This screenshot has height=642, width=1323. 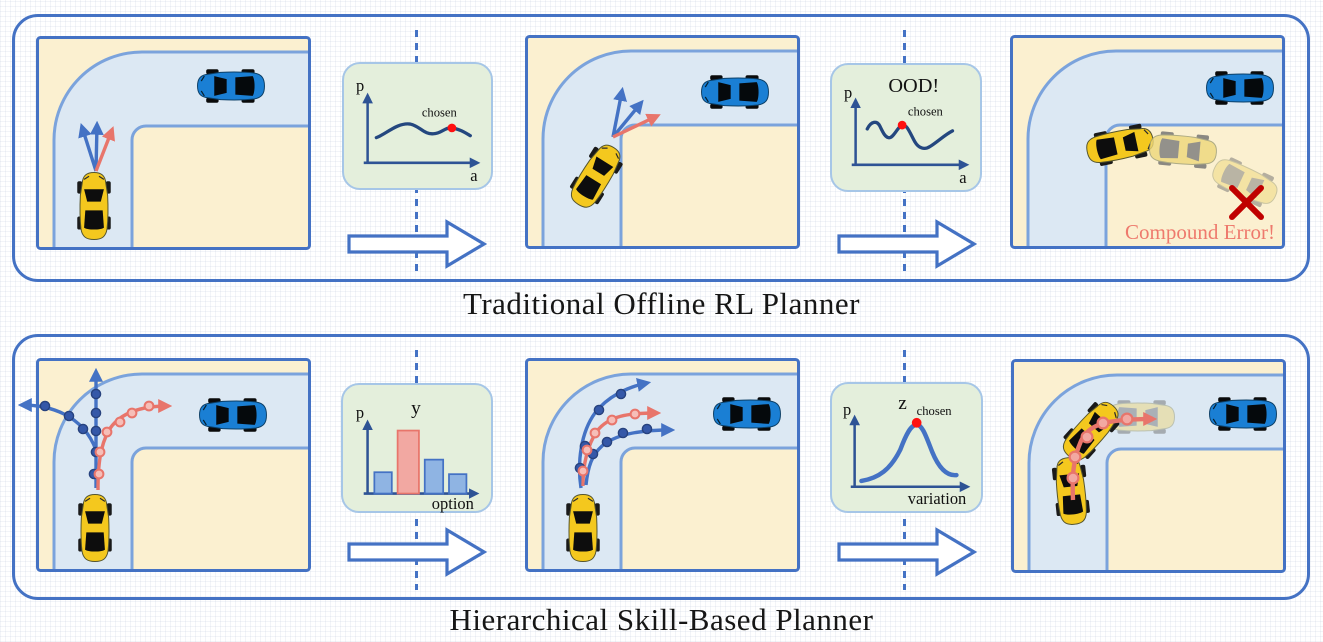 I want to click on scene-bottom-skills, so click(x=663, y=466).